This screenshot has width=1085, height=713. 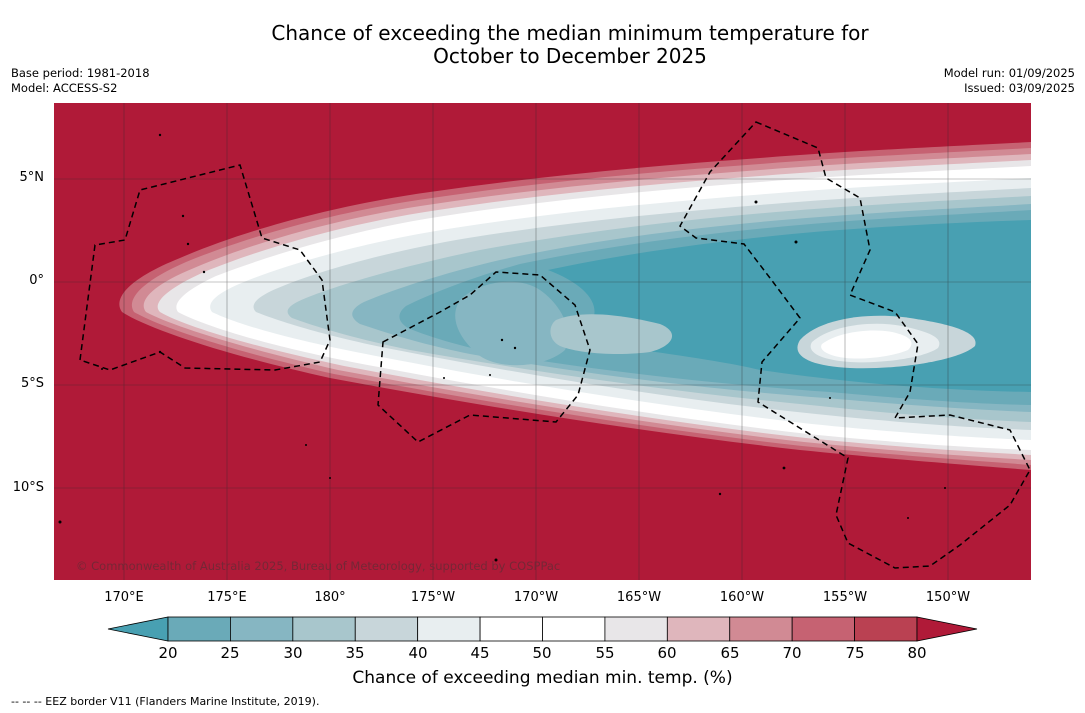 I want to click on lat-label: 5°S, so click(x=32, y=383).